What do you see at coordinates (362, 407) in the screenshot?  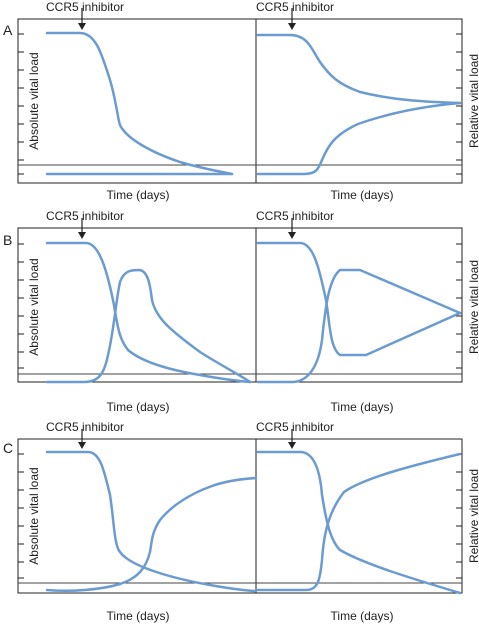 I see `panel-b-right-xlabel: Time (days)` at bounding box center [362, 407].